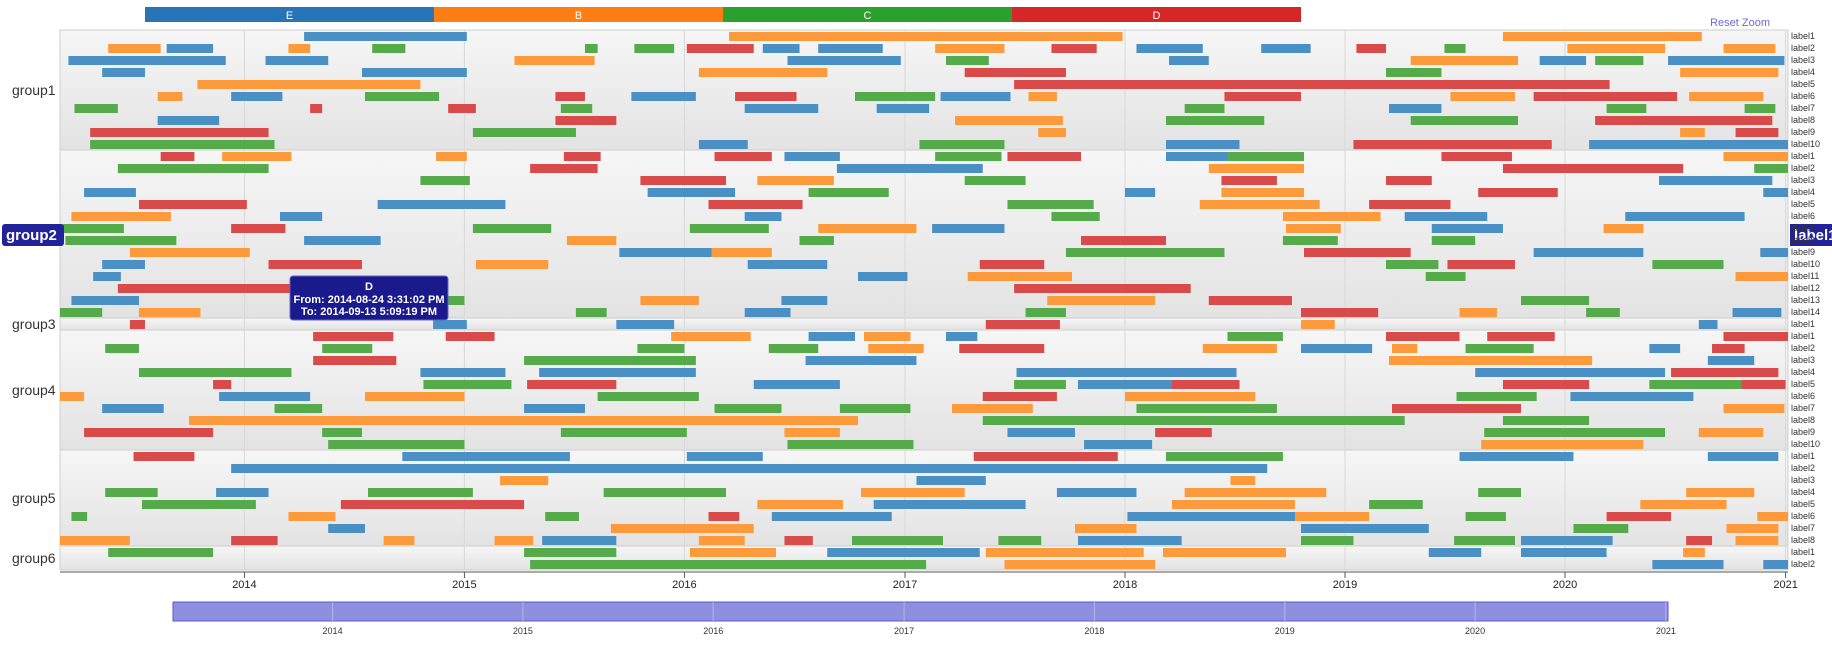 This screenshot has width=1832, height=660. I want to click on group-label: group1, so click(34, 90).